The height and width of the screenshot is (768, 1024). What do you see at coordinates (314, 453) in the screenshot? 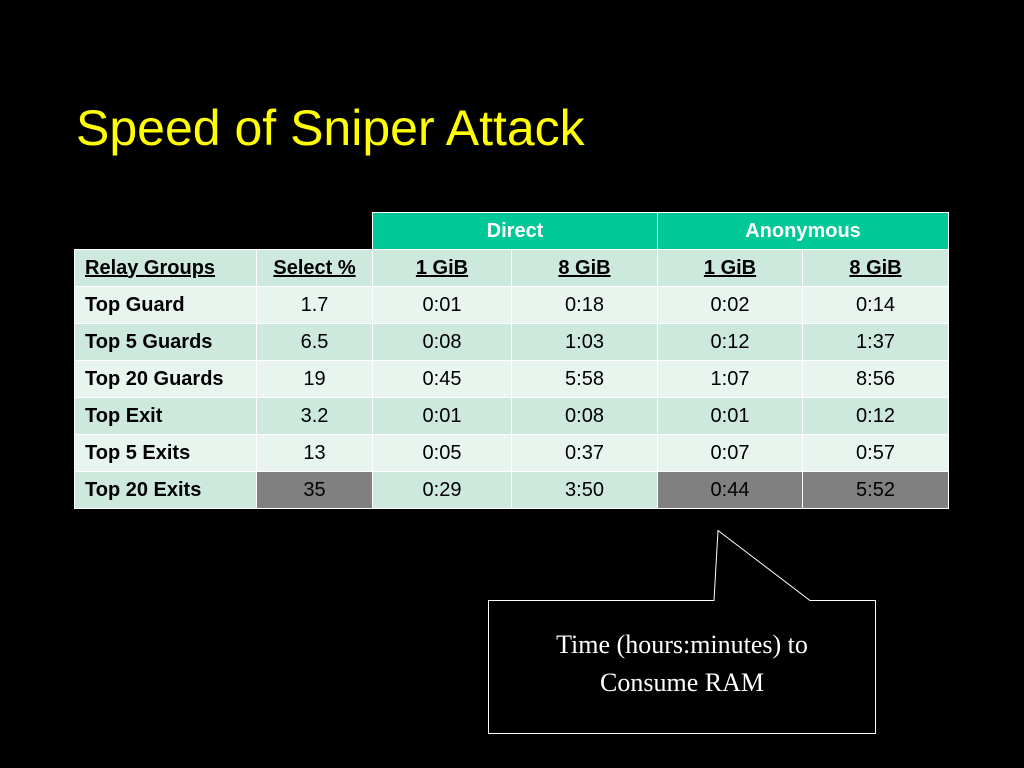
I see `select-percent-cell: 13` at bounding box center [314, 453].